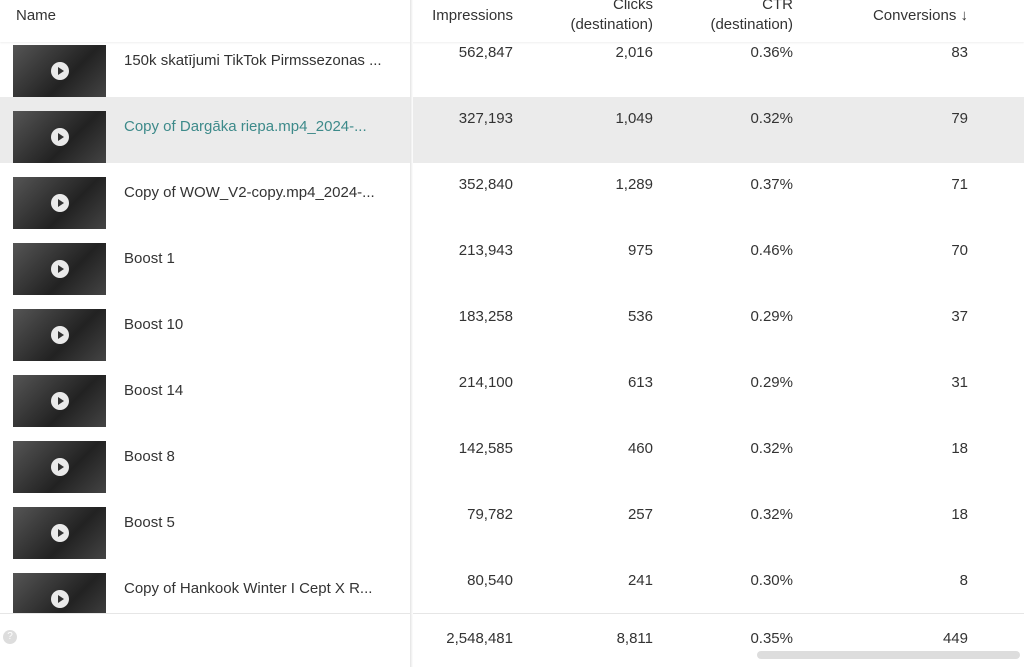 This screenshot has height=667, width=1024. What do you see at coordinates (485, 250) in the screenshot?
I see `cell-value: 213,943` at bounding box center [485, 250].